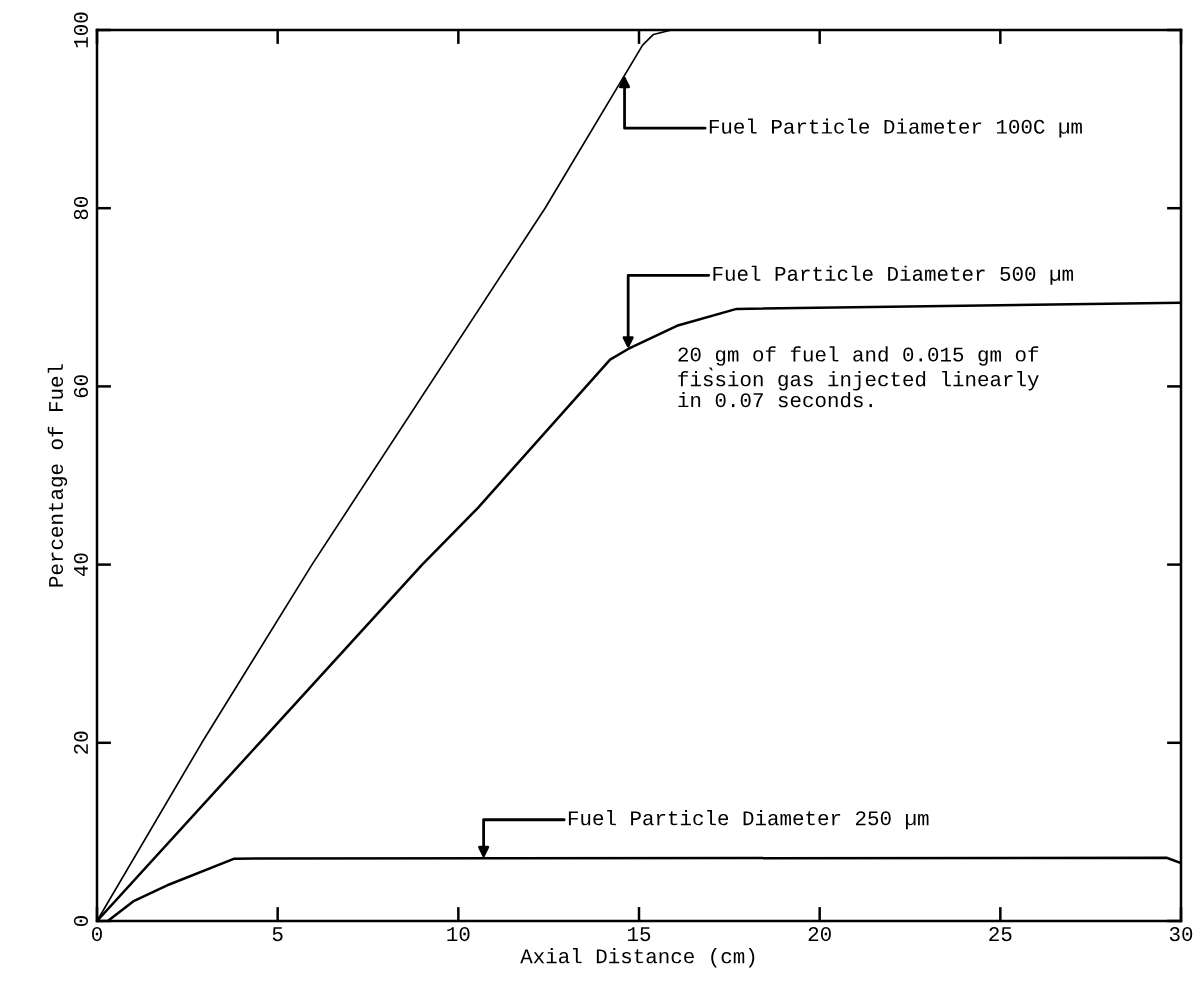  What do you see at coordinates (1000, 934) in the screenshot?
I see `x-tick-label: 25` at bounding box center [1000, 934].